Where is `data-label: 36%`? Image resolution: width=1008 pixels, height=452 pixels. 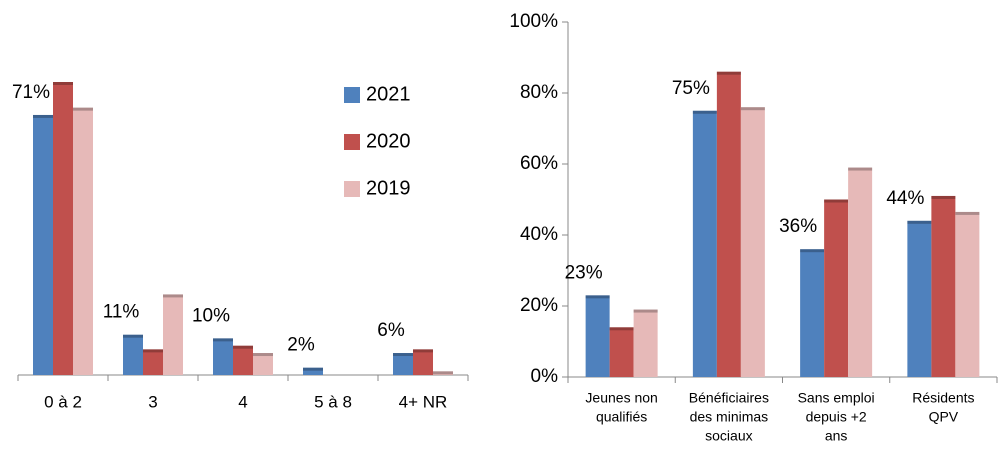
data-label: 36% is located at coordinates (798, 226).